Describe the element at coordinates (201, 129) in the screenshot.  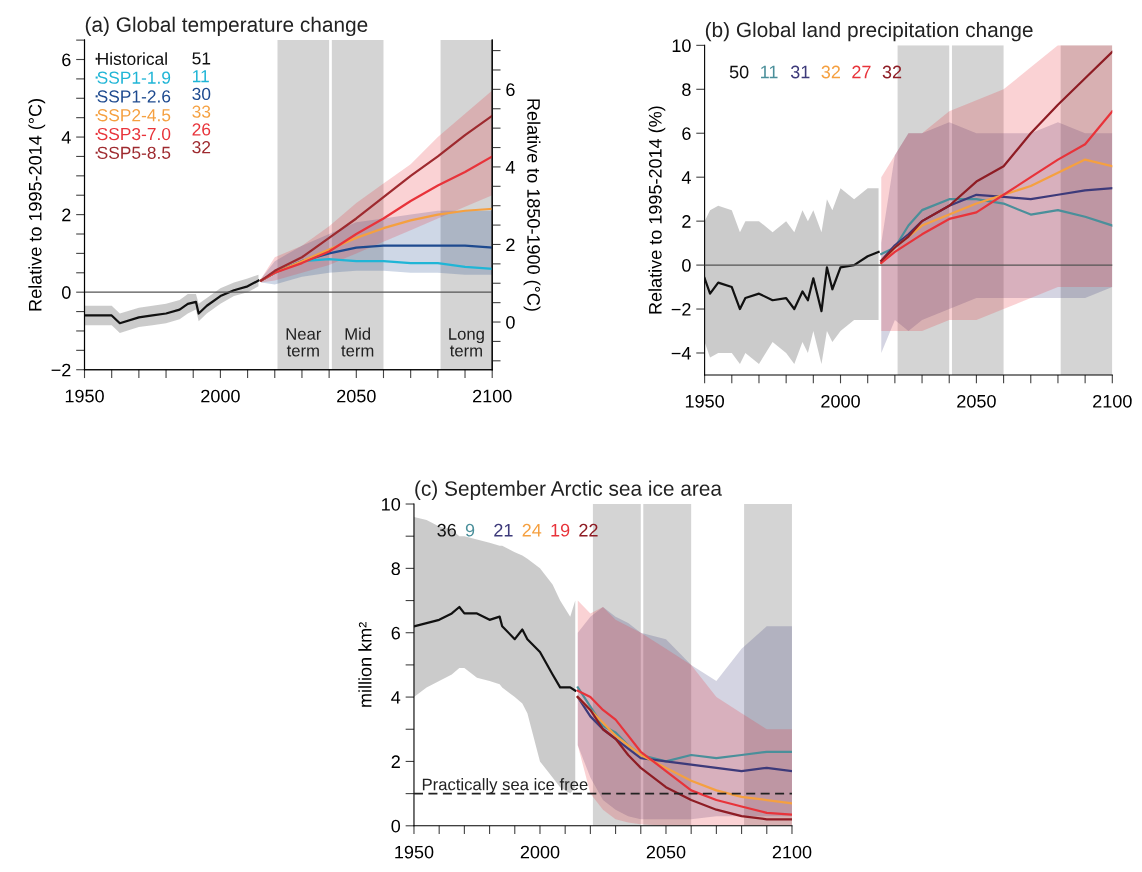
I see `annotation: 26` at that location.